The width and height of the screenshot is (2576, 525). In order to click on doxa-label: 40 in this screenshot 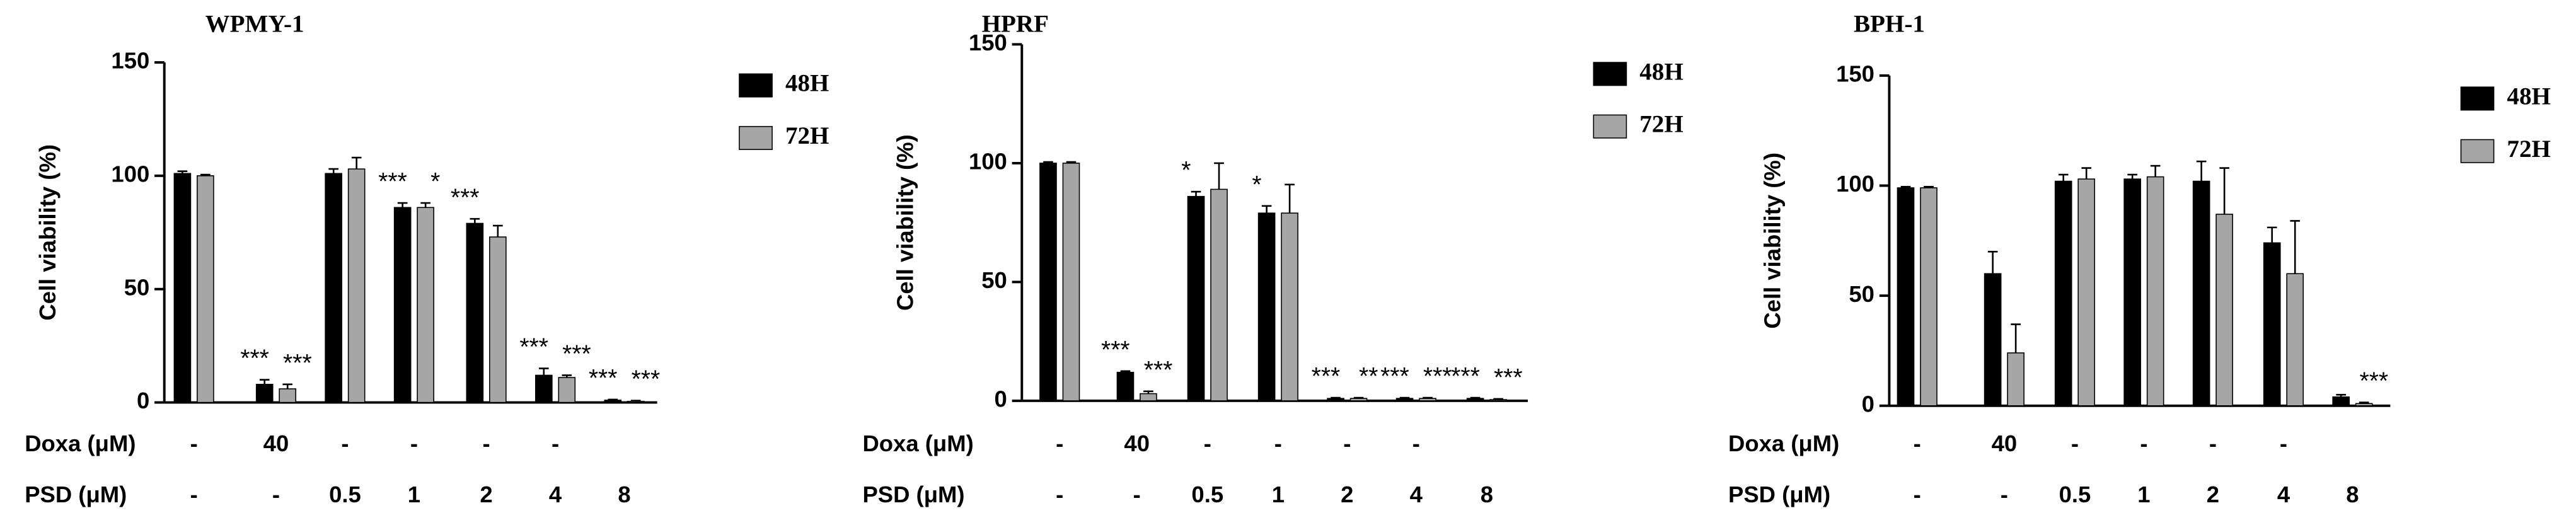, I will do `click(1137, 443)`.